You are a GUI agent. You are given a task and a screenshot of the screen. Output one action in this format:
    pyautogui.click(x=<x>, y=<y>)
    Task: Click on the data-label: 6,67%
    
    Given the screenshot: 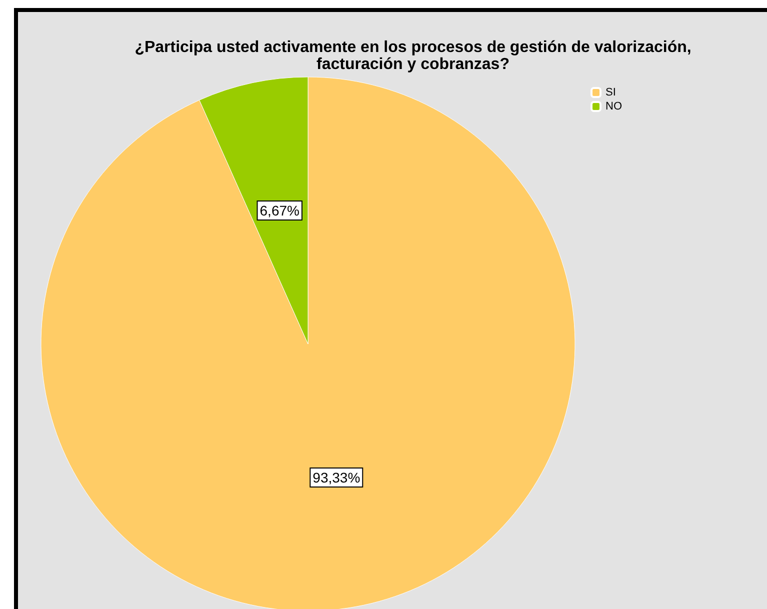 What is the action you would take?
    pyautogui.click(x=280, y=210)
    